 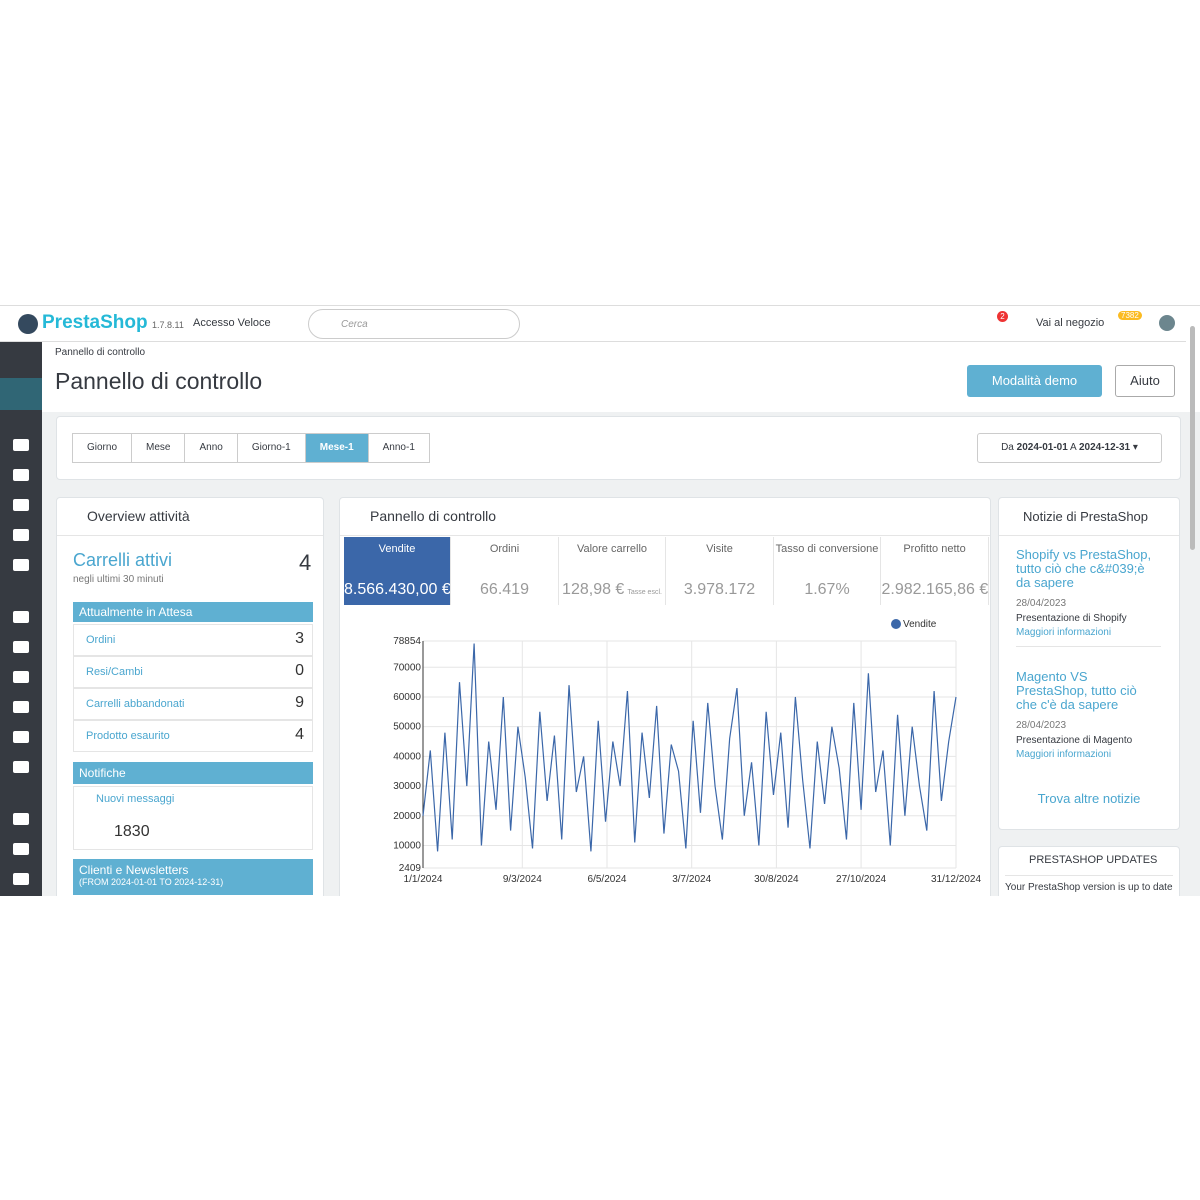 I want to click on sidebar, so click(x=21, y=619).